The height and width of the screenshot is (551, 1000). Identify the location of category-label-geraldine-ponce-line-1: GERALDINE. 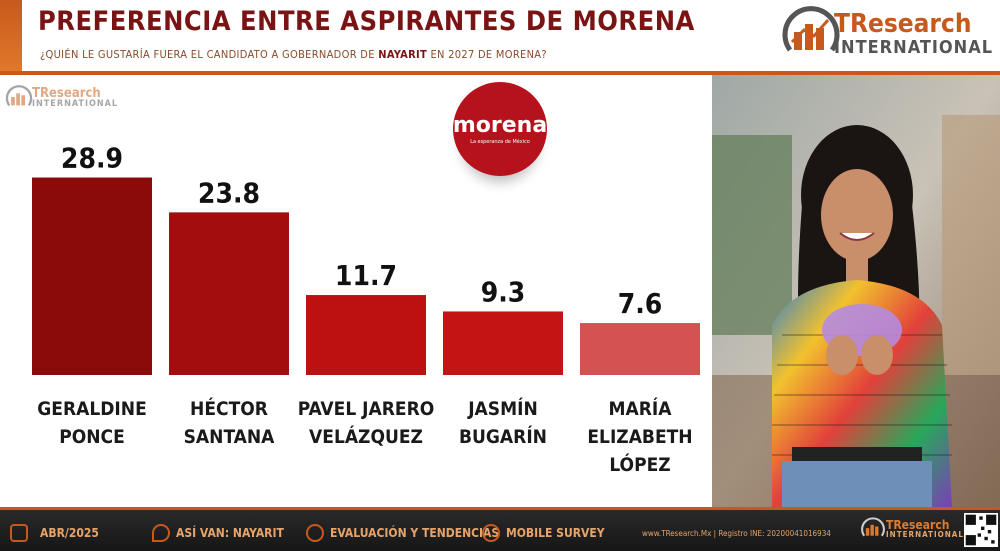
(92, 409).